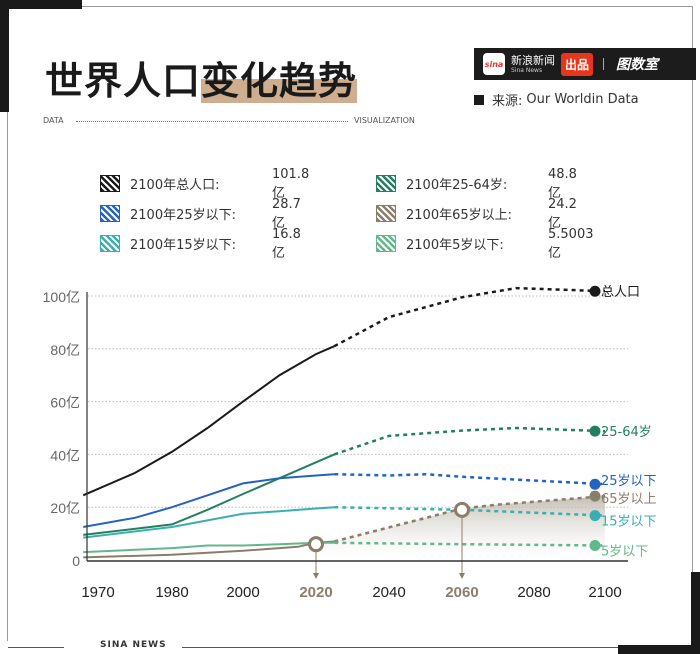 The width and height of the screenshot is (700, 654). I want to click on legend-label: 2100年15岁以下:, so click(183, 245).